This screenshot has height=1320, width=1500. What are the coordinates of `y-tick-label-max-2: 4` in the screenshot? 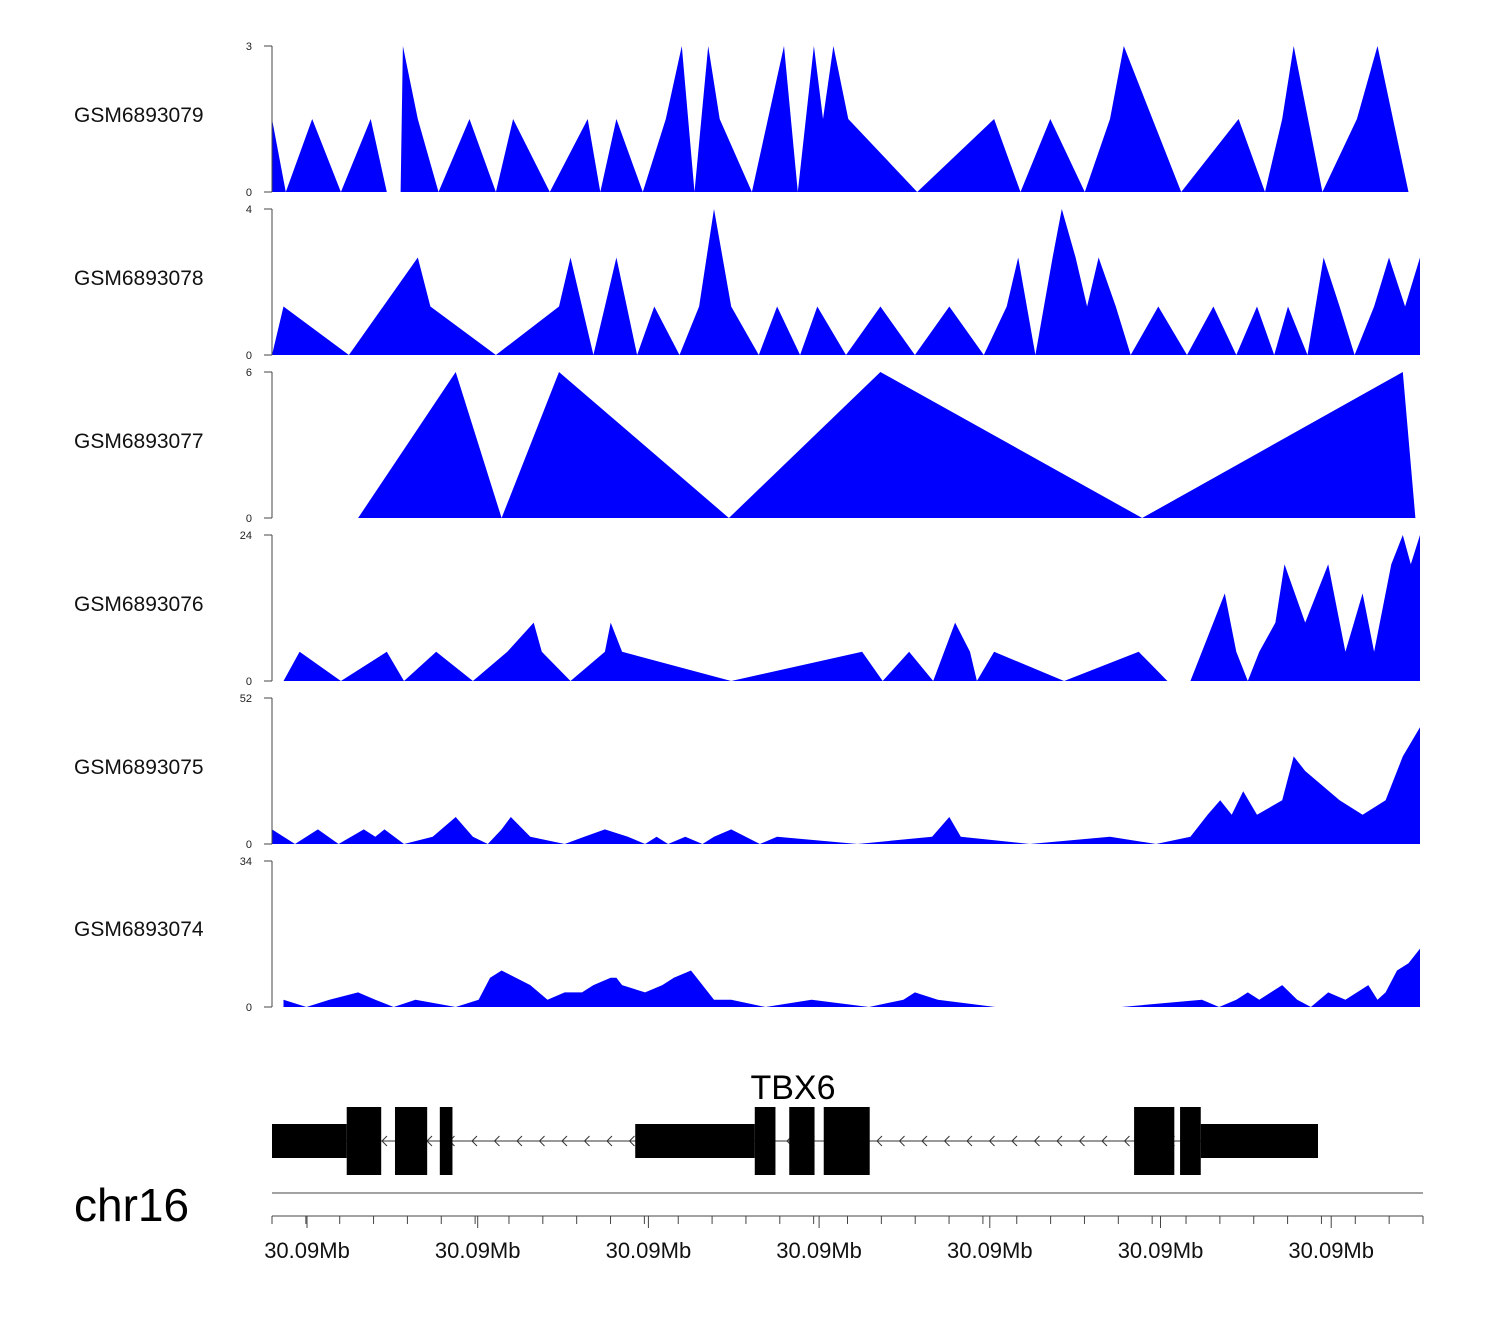 It's located at (249, 210).